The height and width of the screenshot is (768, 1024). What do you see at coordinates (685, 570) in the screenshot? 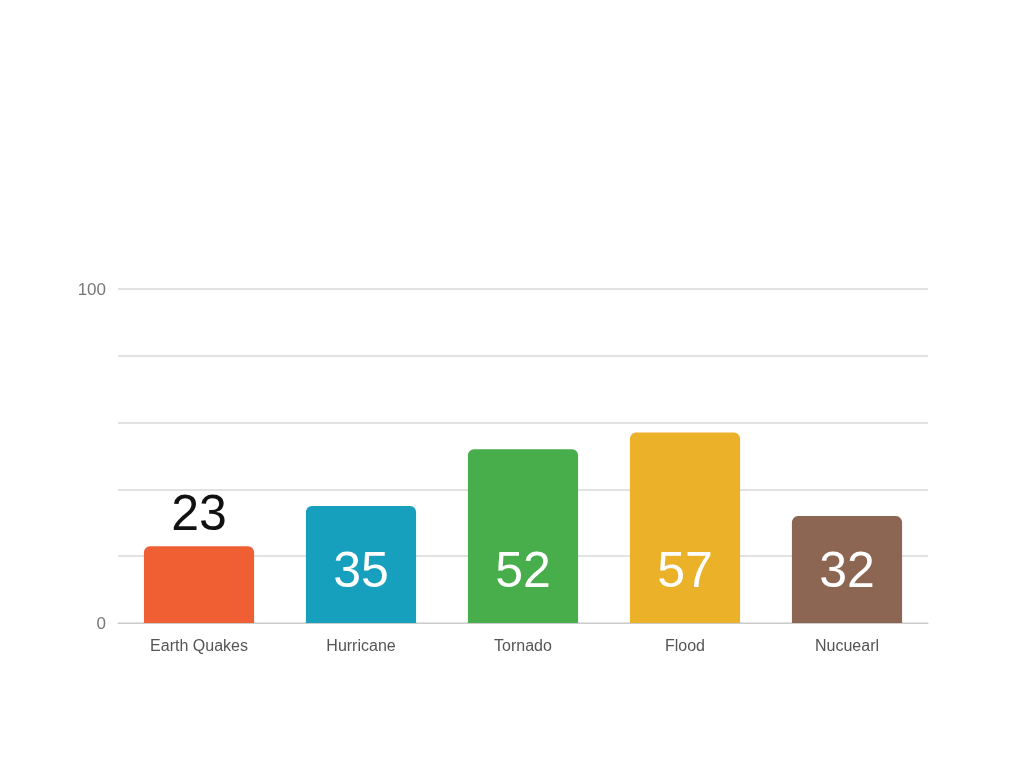
I see `data-label: 57` at bounding box center [685, 570].